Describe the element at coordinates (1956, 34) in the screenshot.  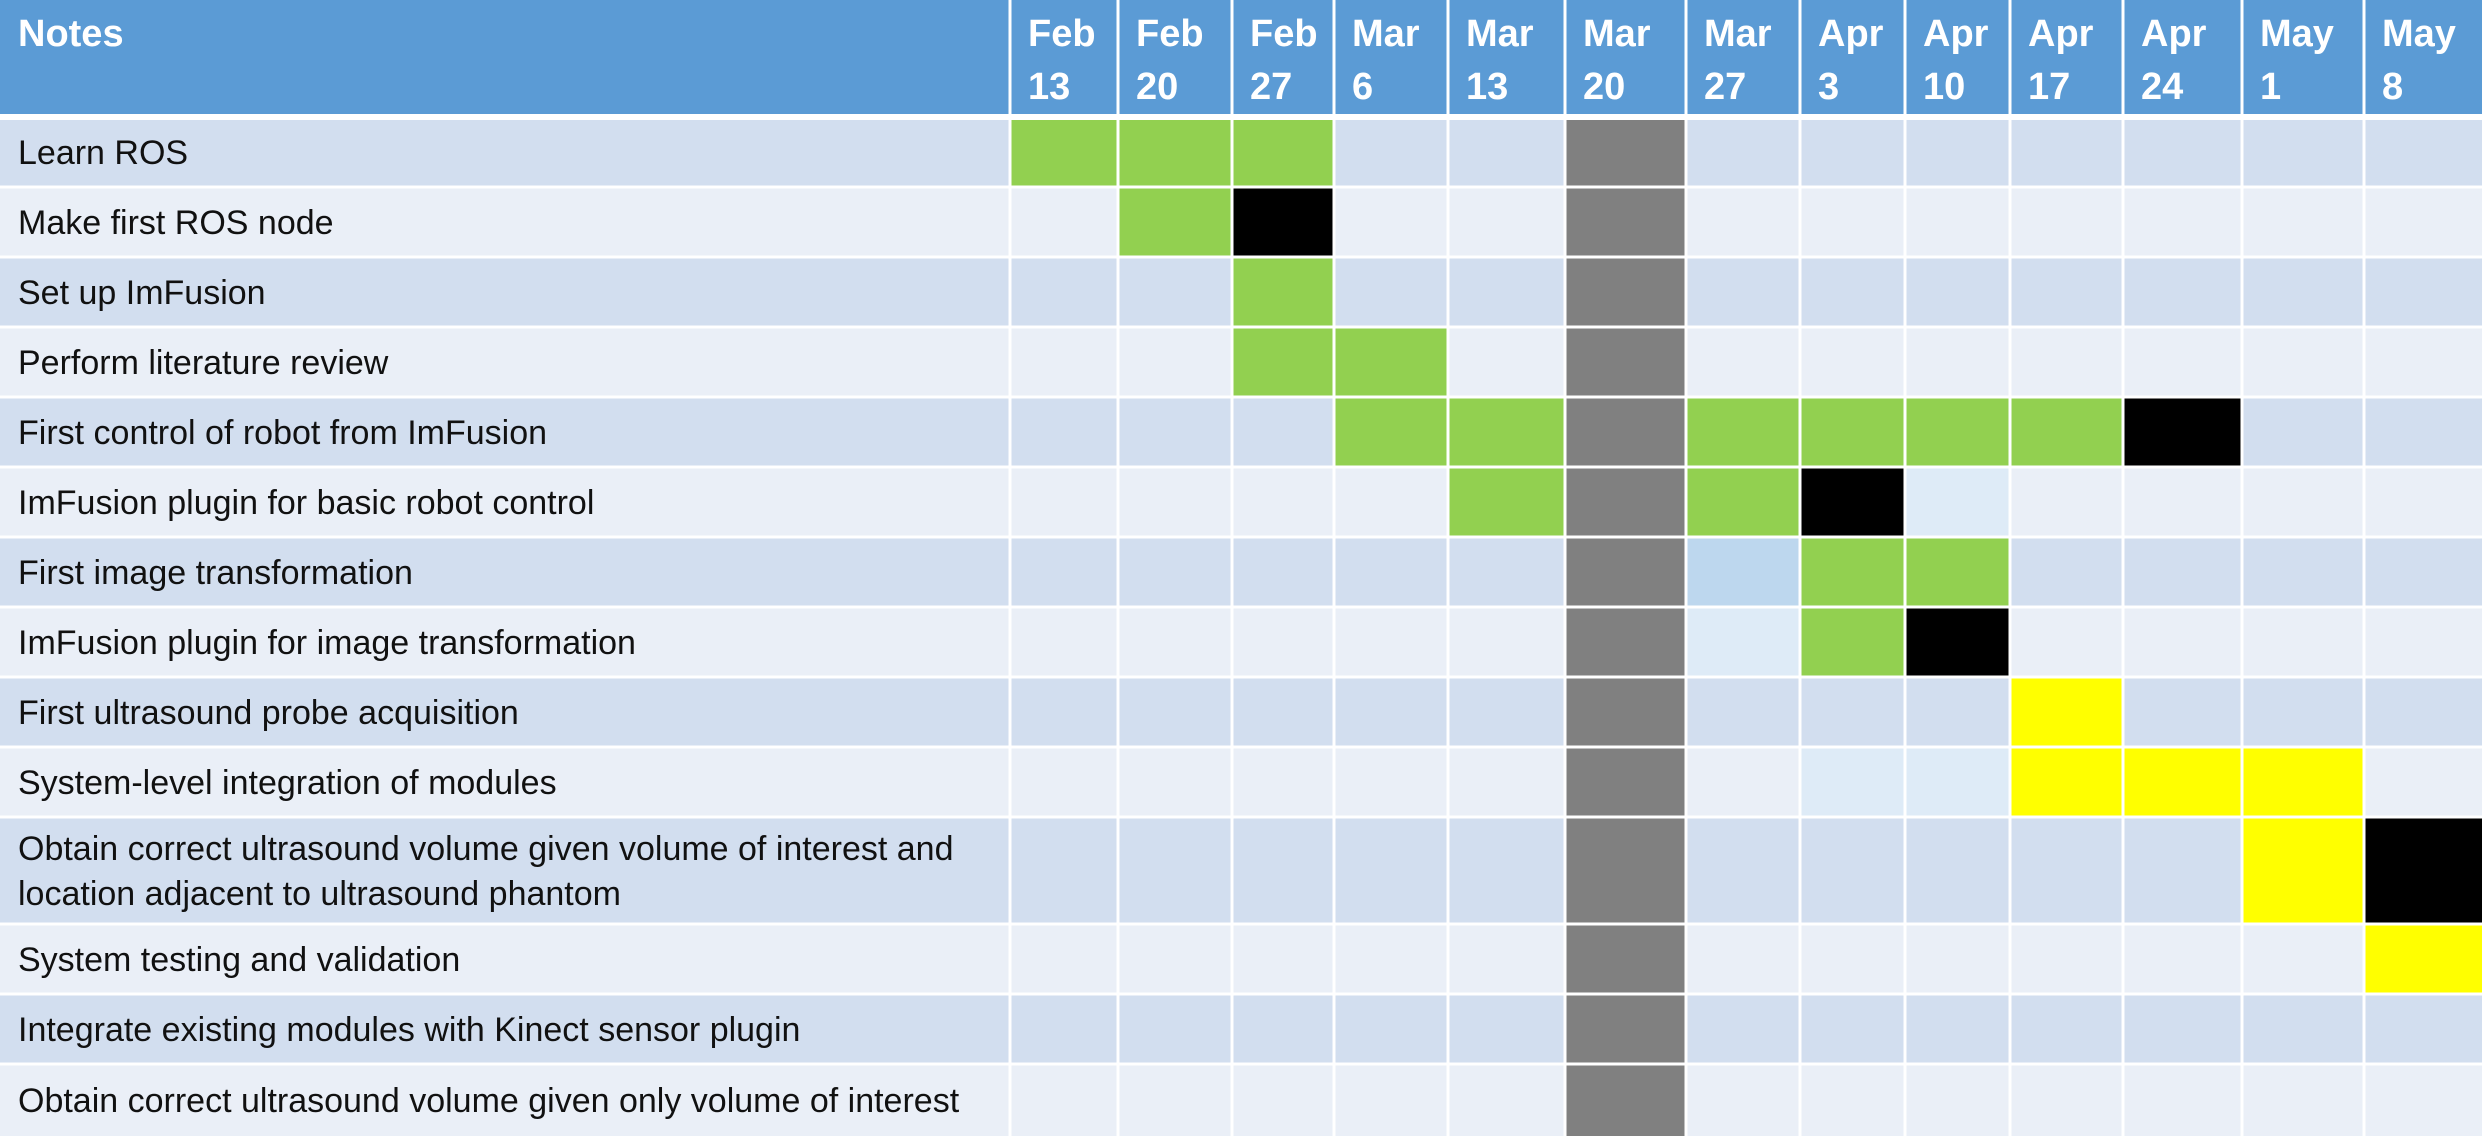
I see `column-header-8: Apr` at that location.